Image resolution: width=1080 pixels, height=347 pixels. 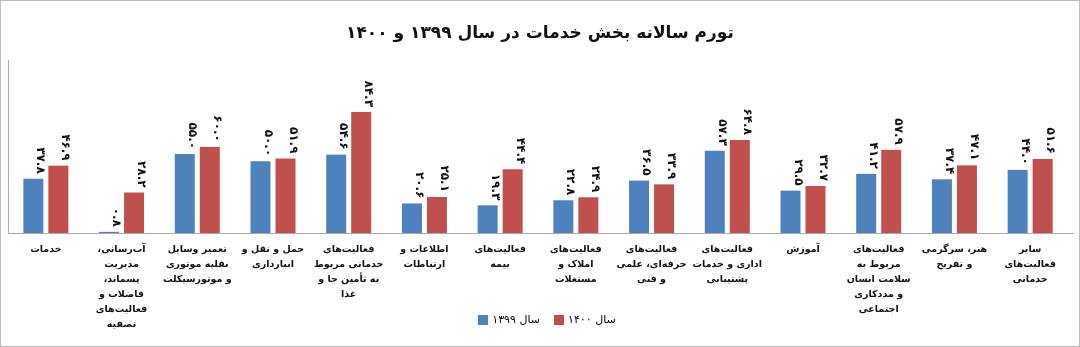 What do you see at coordinates (798, 172) in the screenshot?
I see `data-label: ۲۹.۵` at bounding box center [798, 172].